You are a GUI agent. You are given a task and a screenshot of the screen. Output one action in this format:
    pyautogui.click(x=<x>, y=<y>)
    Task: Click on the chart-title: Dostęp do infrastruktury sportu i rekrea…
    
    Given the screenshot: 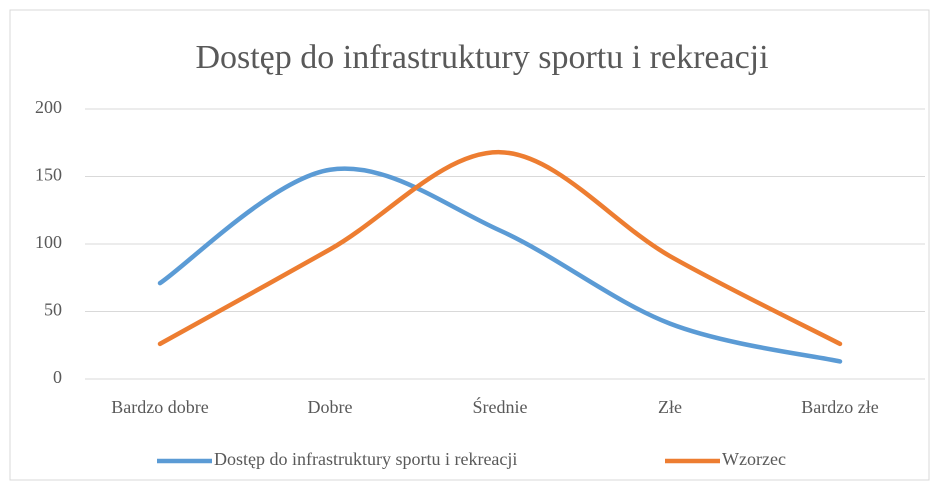 What is the action you would take?
    pyautogui.click(x=481, y=57)
    